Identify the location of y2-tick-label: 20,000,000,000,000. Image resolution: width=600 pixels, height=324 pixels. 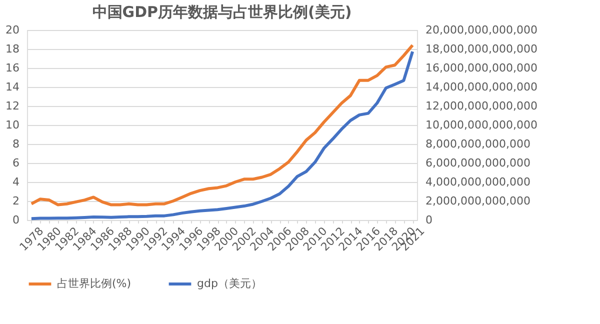
(482, 30).